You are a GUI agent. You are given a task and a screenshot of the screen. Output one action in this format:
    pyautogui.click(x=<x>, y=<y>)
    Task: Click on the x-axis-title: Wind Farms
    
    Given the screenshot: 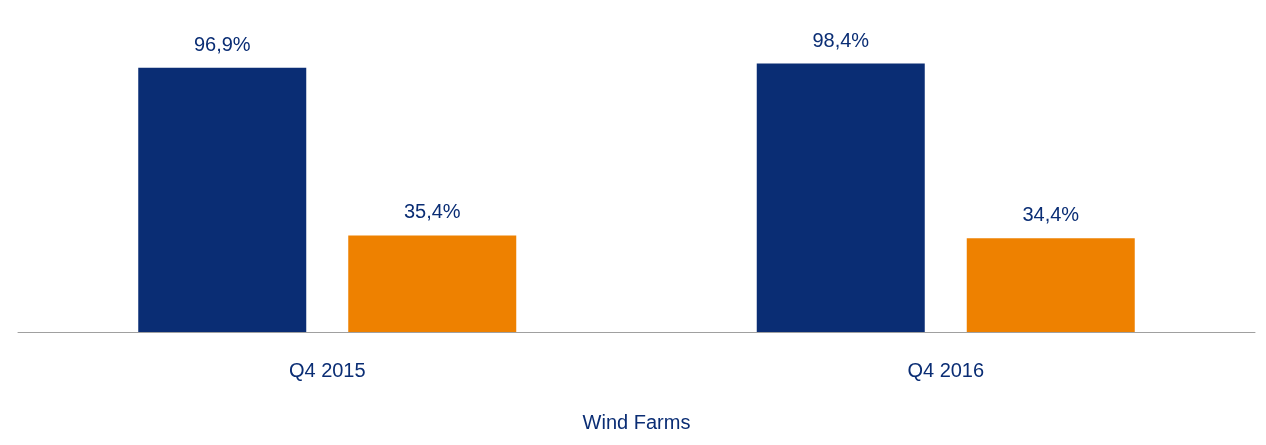 What is the action you would take?
    pyautogui.click(x=636, y=422)
    